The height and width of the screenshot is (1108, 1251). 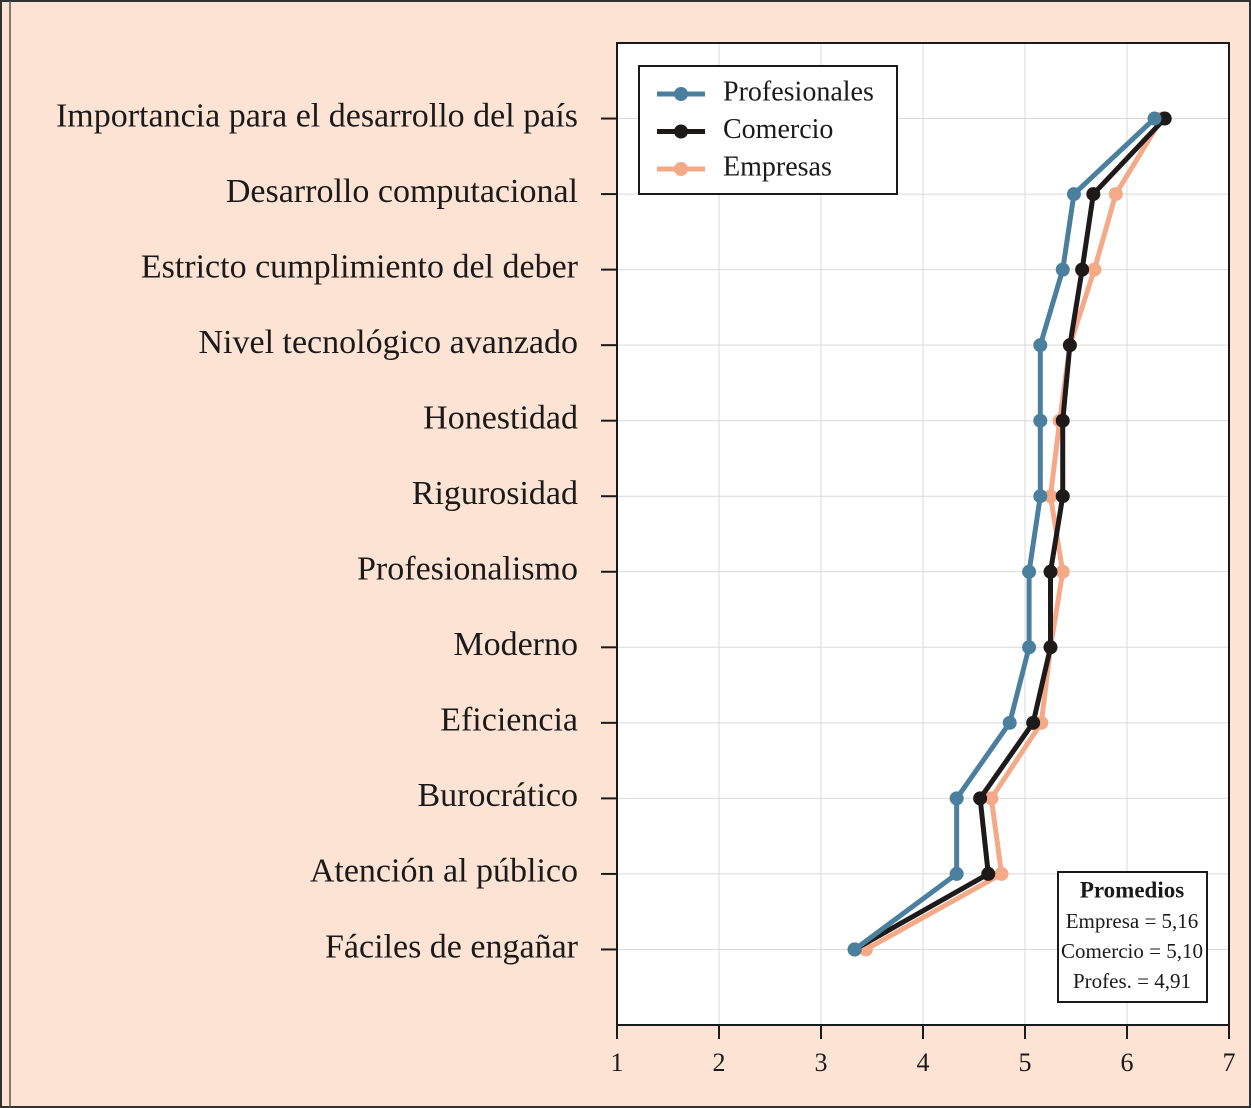 I want to click on y-tick-label: Moderno, so click(x=515, y=644).